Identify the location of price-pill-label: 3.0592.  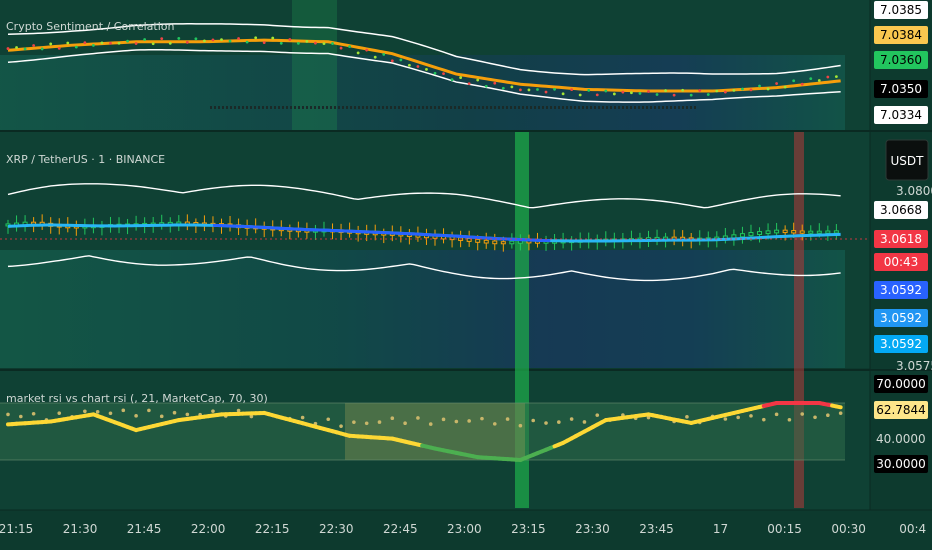
(901, 290).